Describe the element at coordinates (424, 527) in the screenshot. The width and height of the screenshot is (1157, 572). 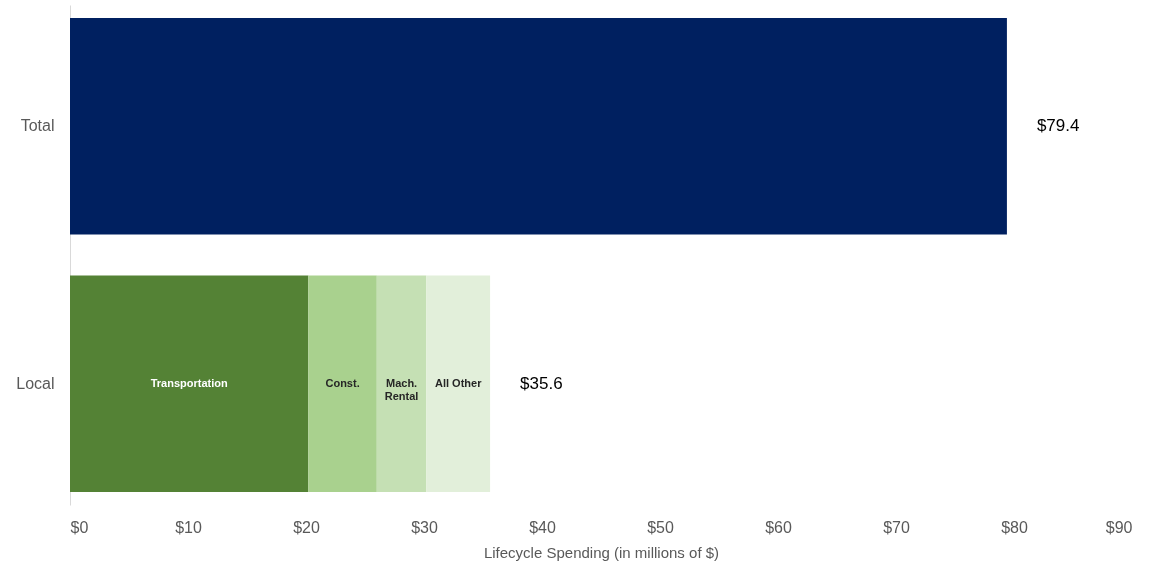
I see `x-tick-label: $30` at that location.